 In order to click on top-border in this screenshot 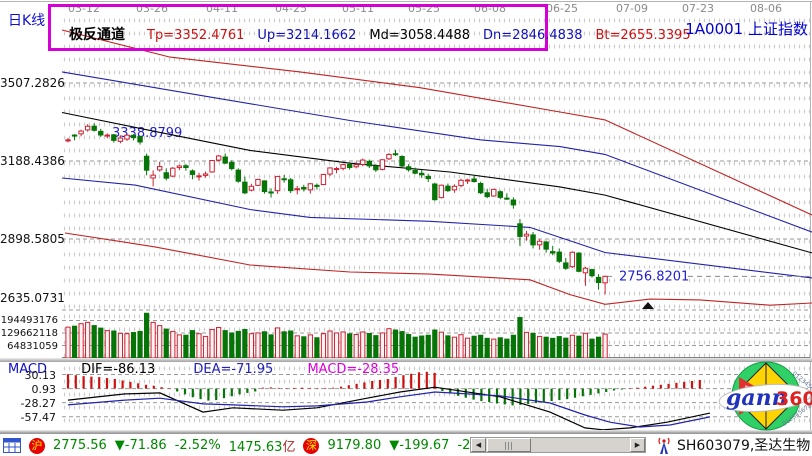, I will do `click(406, 1)`.